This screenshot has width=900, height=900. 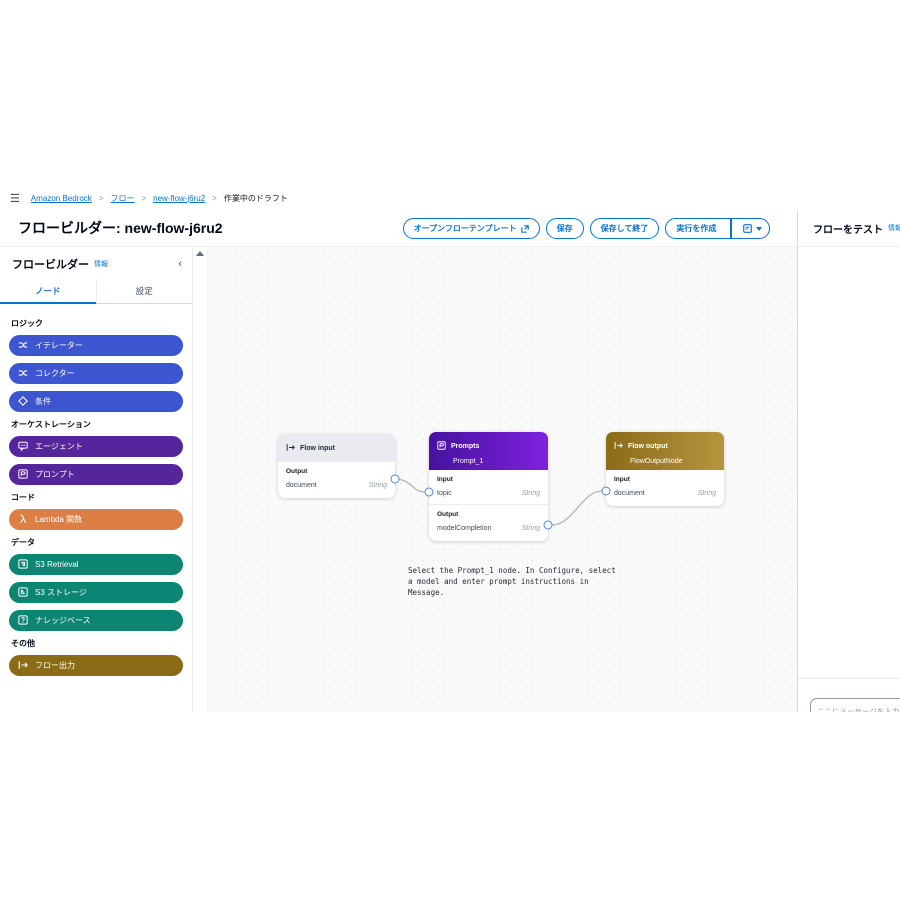 I want to click on palette-item-condition: 条件, so click(x=96, y=401).